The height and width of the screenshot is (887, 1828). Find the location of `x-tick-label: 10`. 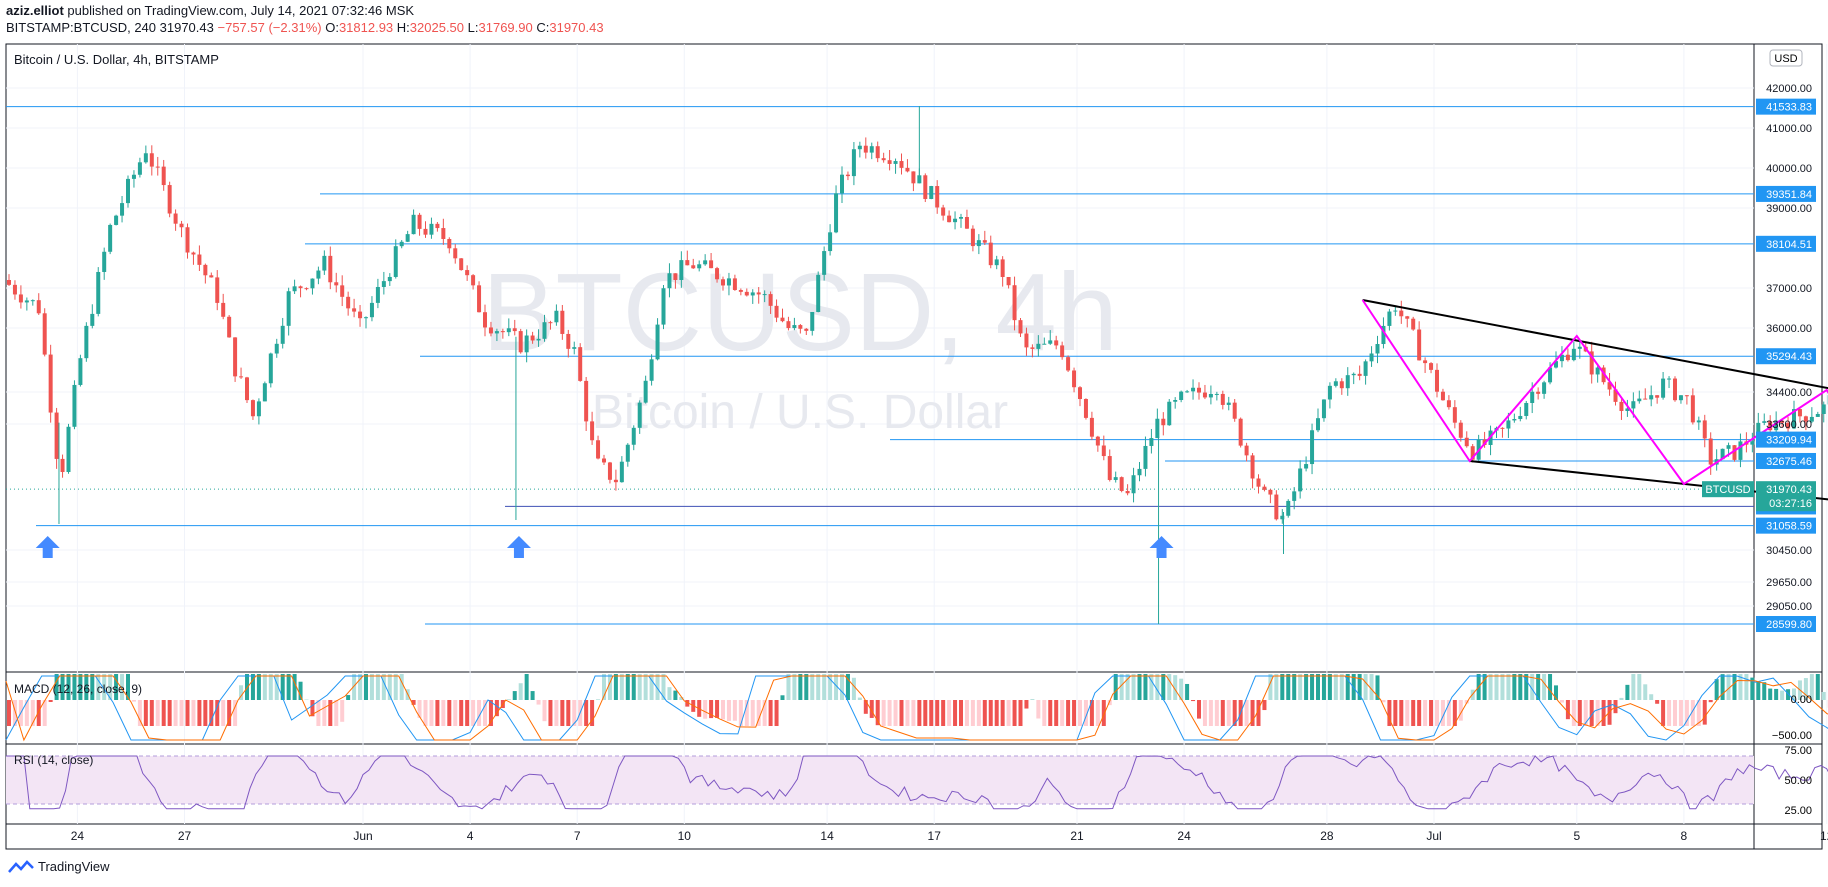

x-tick-label: 10 is located at coordinates (685, 836).